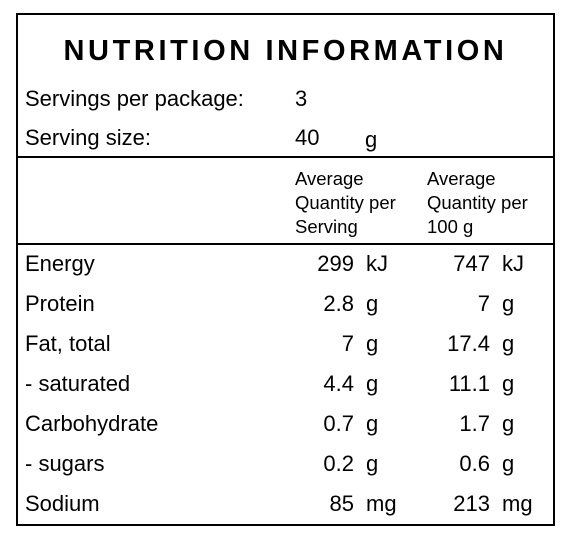  What do you see at coordinates (338, 383) in the screenshot?
I see `per-serving-value: 4.4` at bounding box center [338, 383].